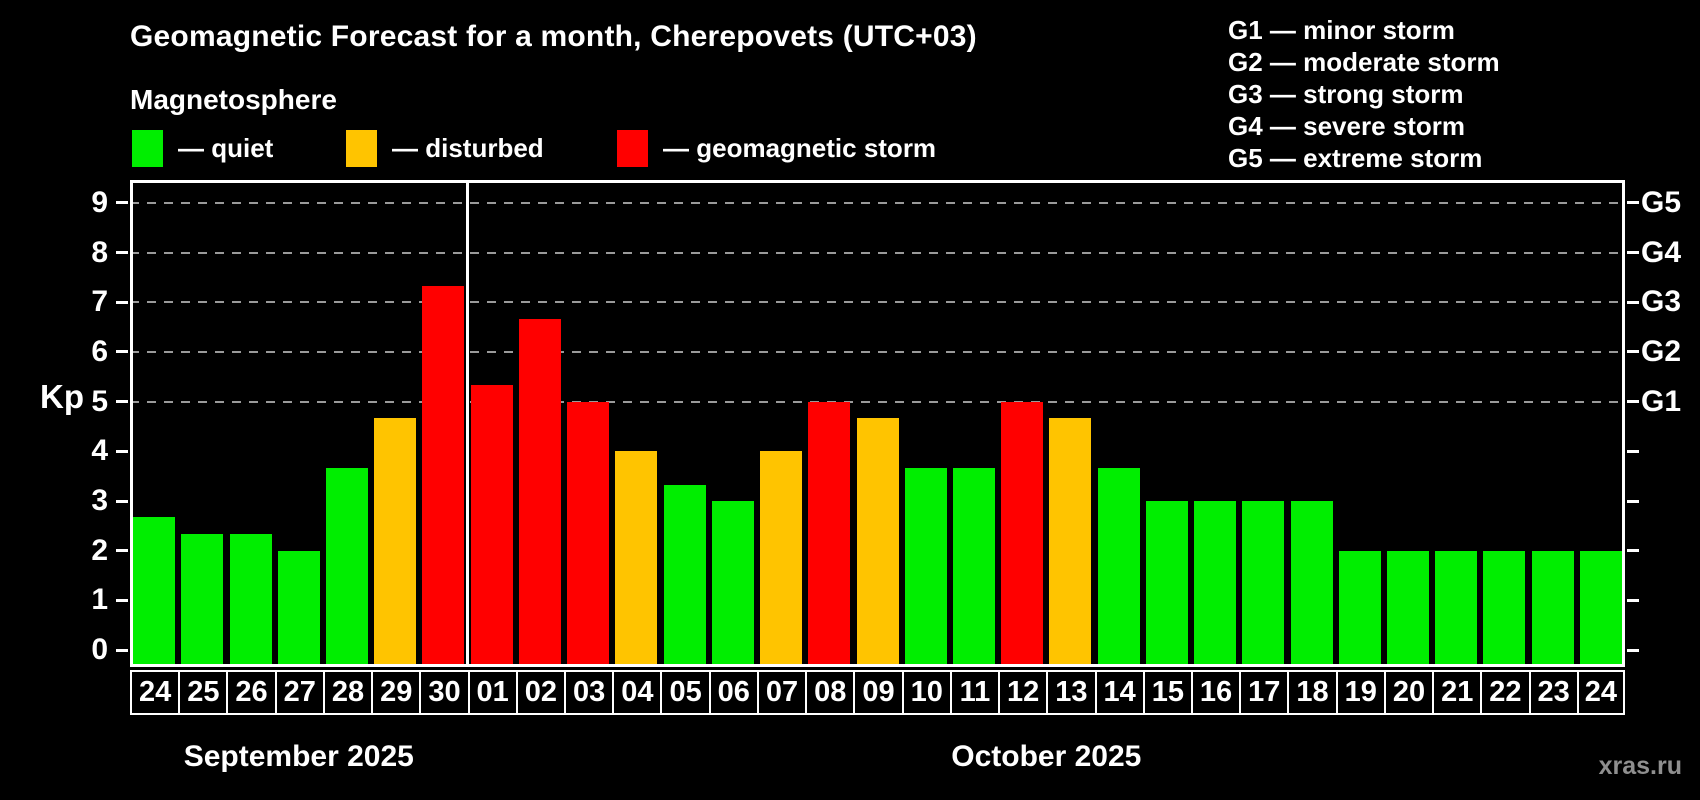 This screenshot has height=800, width=1700. I want to click on date-cell-6: 30, so click(444, 692).